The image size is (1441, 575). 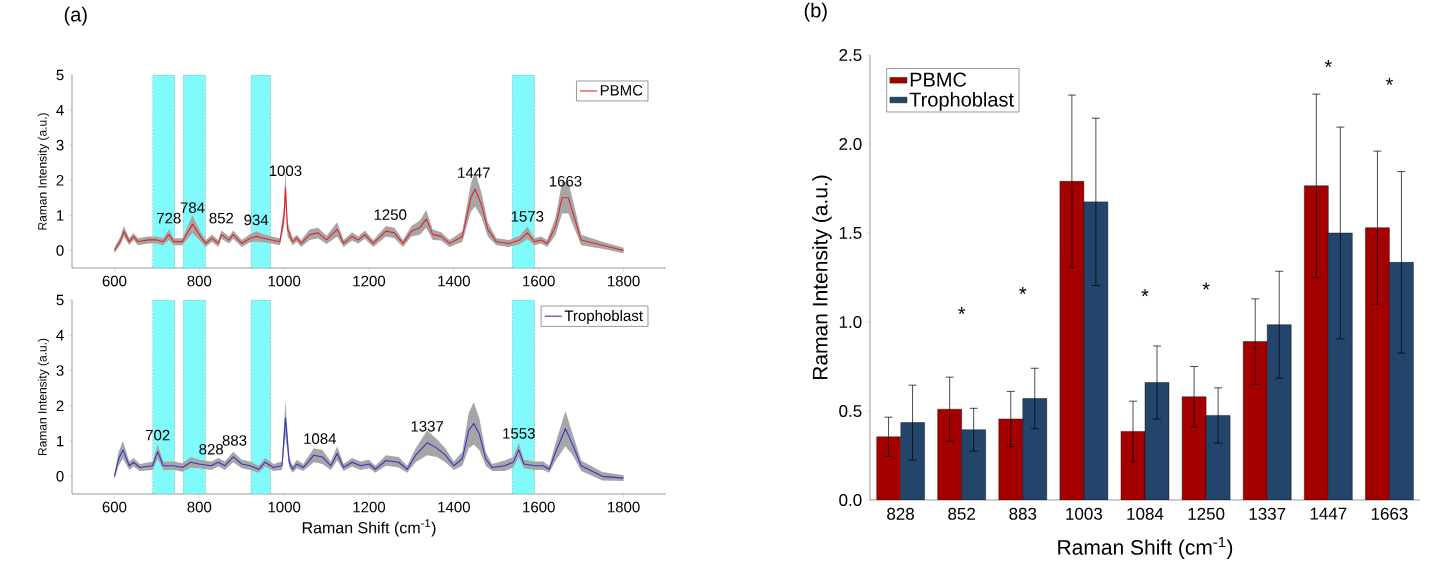 I want to click on x-tick-label: 852, so click(x=961, y=513).